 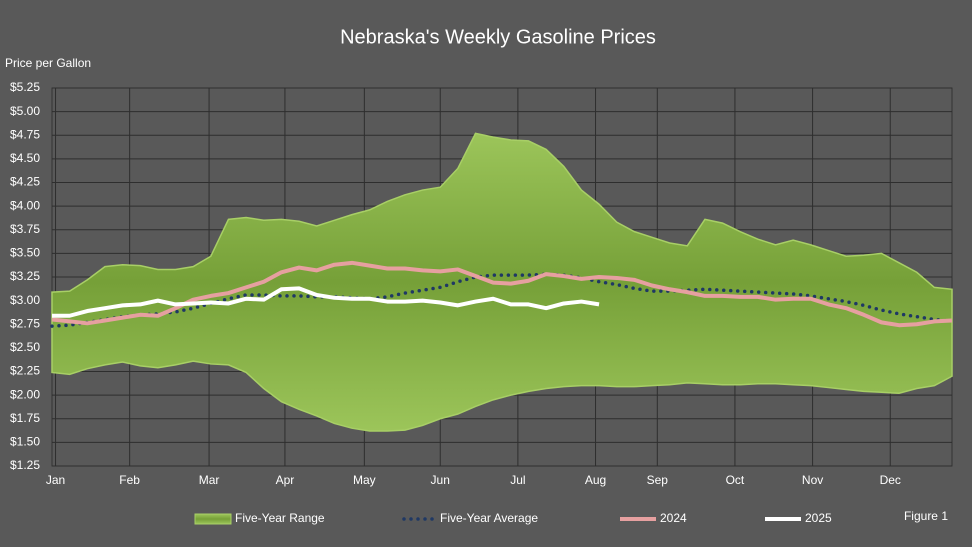 What do you see at coordinates (517, 480) in the screenshot?
I see `x-tick-label: Jul` at bounding box center [517, 480].